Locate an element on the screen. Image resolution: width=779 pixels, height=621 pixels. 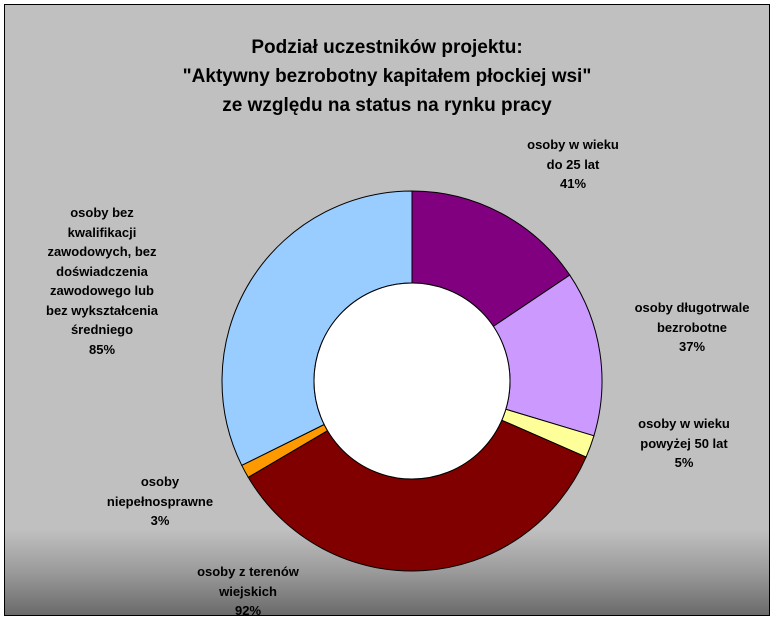
slice-label-text: bez wykształcenia is located at coordinates (102, 310).